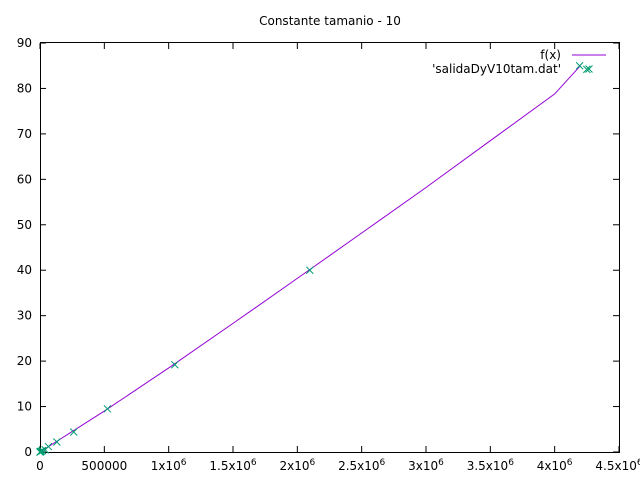 The height and width of the screenshot is (480, 640). What do you see at coordinates (28, 452) in the screenshot?
I see `y-tick-label: 0` at bounding box center [28, 452].